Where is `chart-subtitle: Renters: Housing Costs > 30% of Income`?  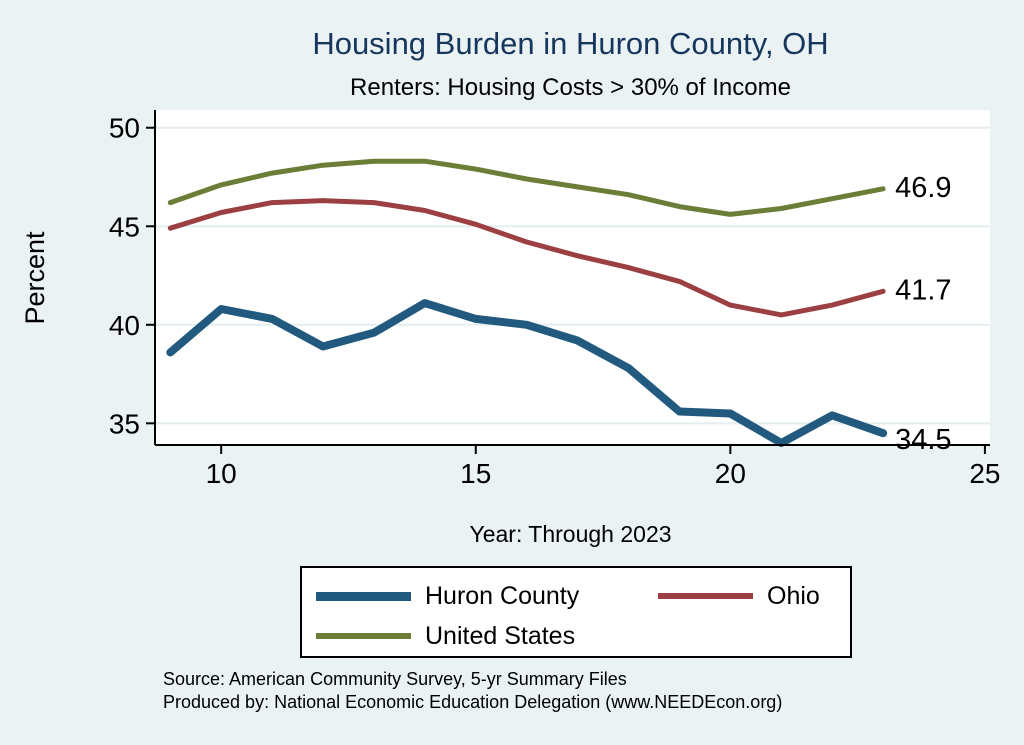
chart-subtitle: Renters: Housing Costs > 30% of Income is located at coordinates (570, 87).